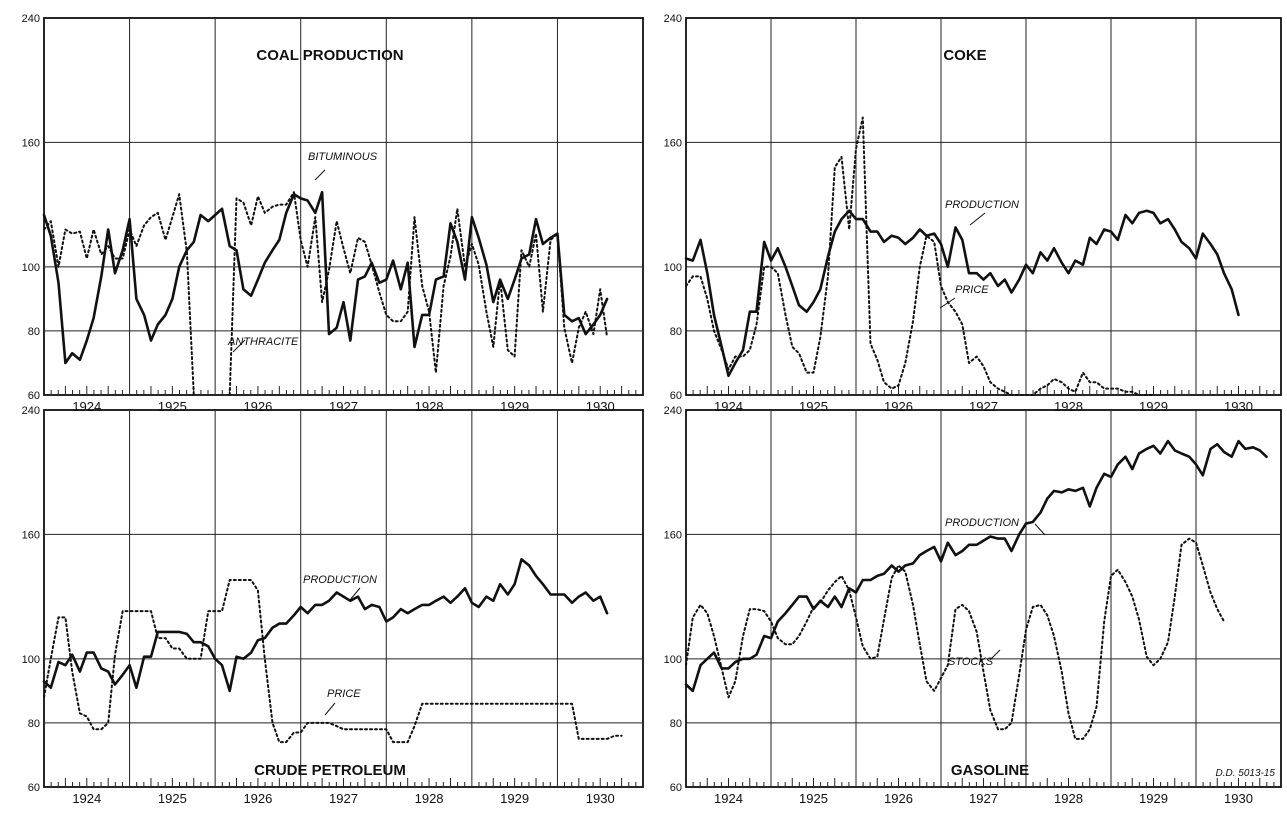 This screenshot has width=1287, height=820. Describe the element at coordinates (330, 770) in the screenshot. I see `chart-title: CRUDE PETROLEUM` at that location.